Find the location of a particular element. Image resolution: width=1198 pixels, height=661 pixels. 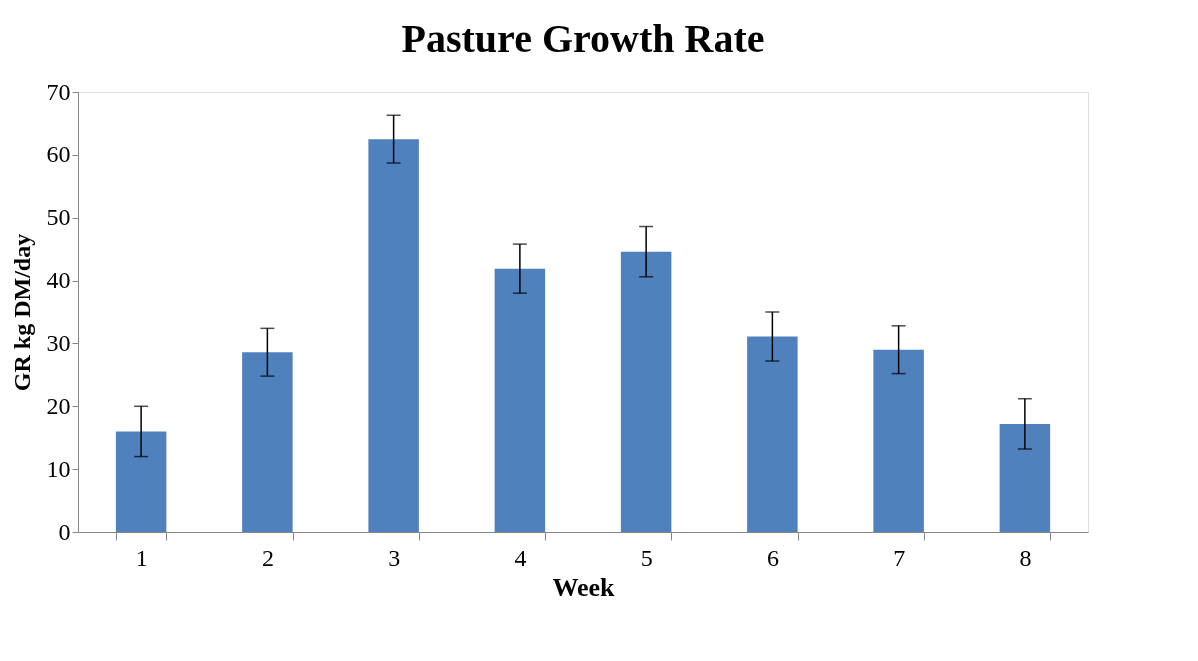

y-tick-label: 10 is located at coordinates (58, 468).